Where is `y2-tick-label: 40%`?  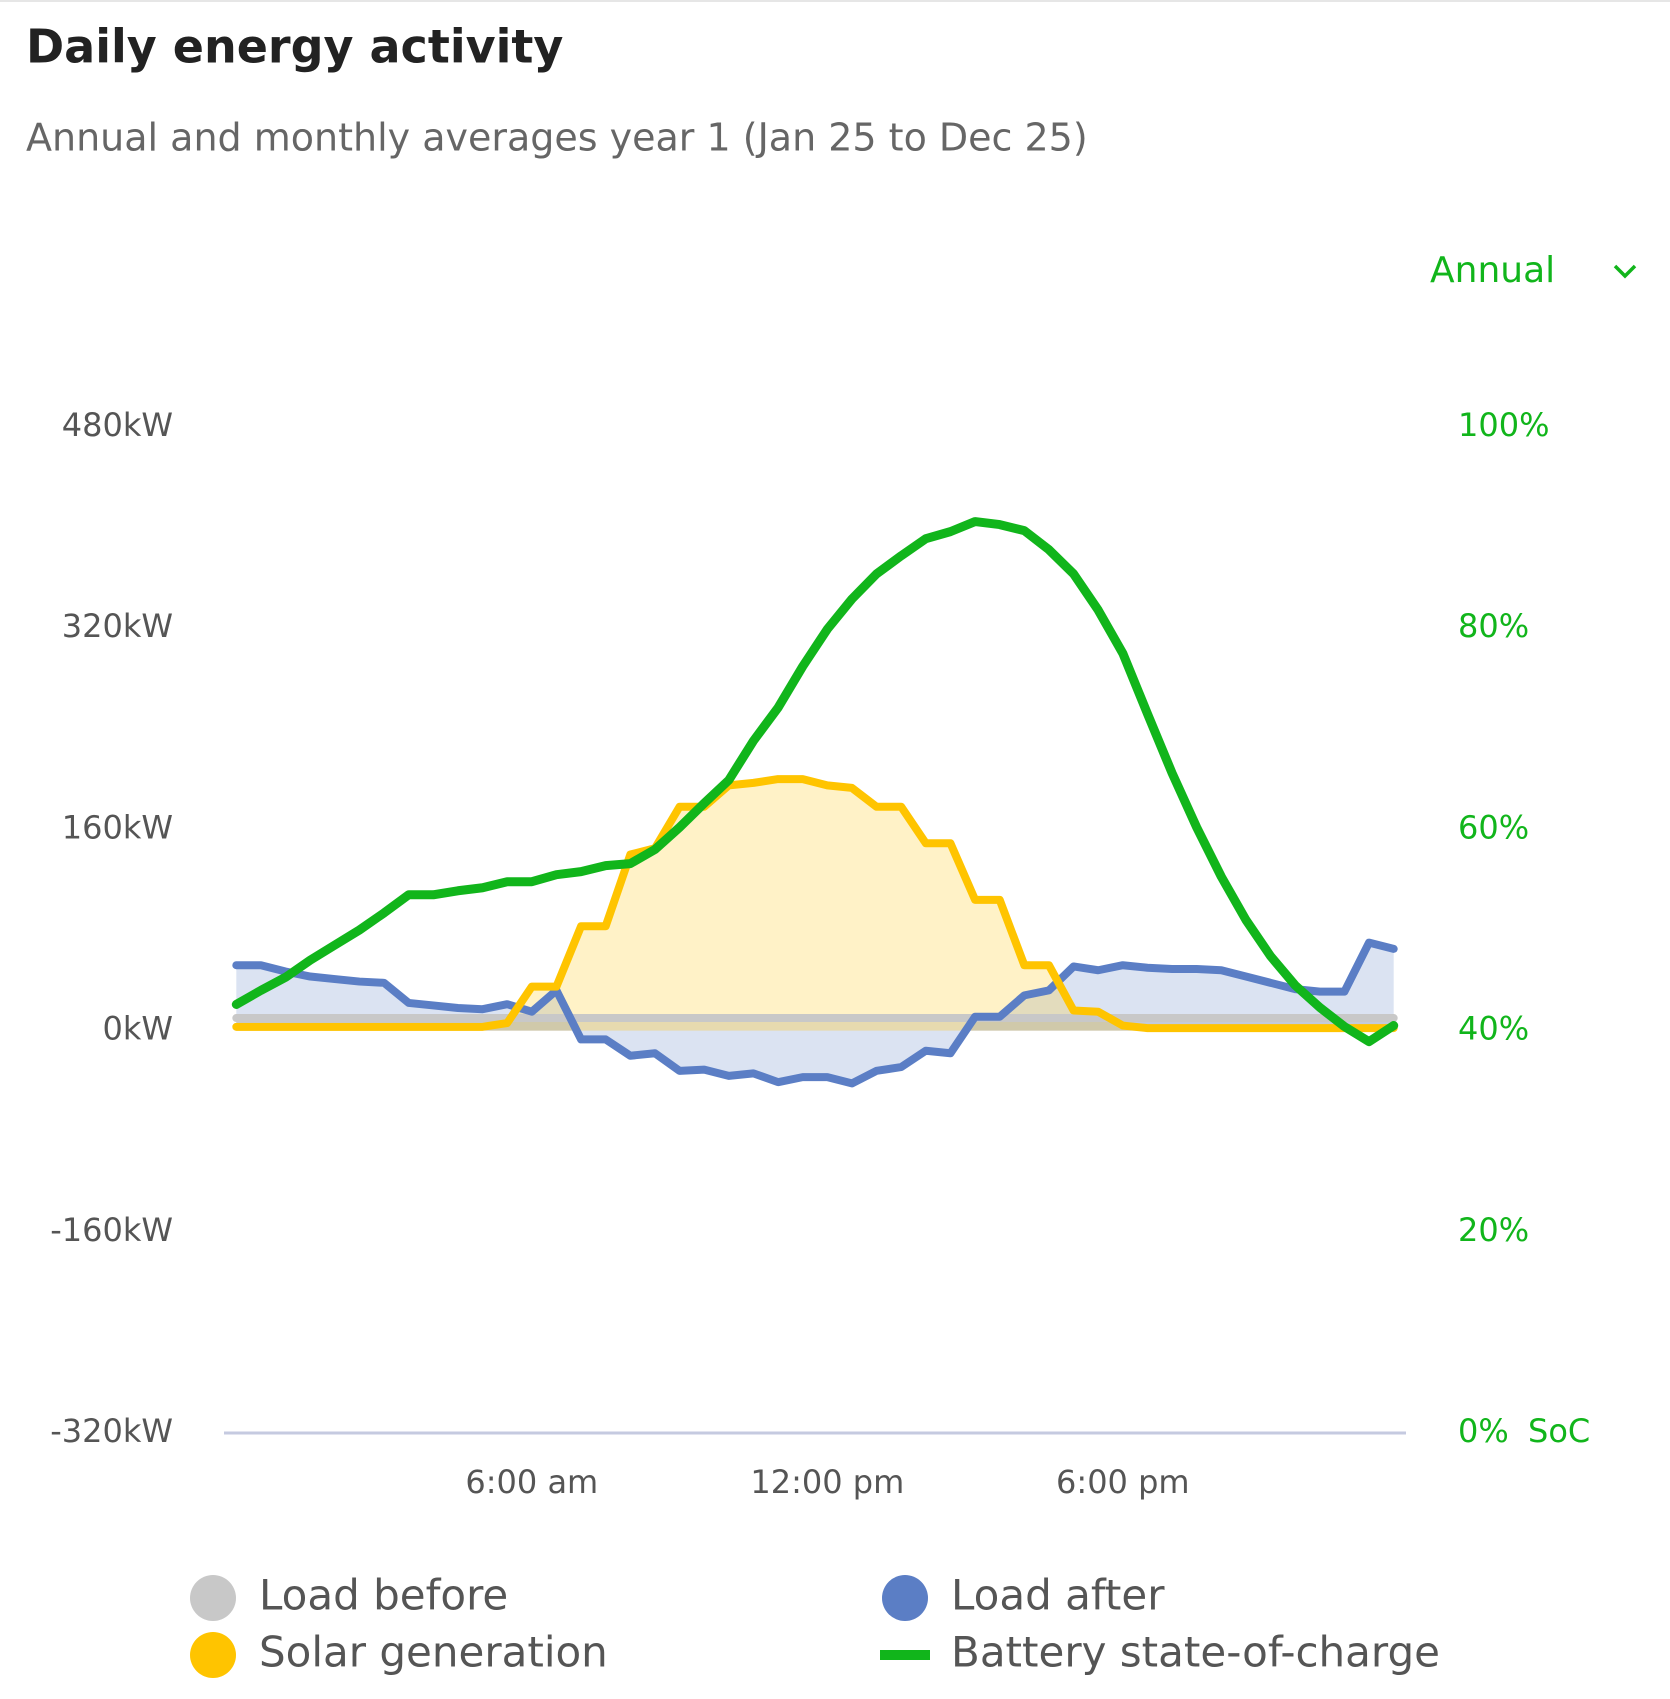 y2-tick-label: 40% is located at coordinates (1493, 1029).